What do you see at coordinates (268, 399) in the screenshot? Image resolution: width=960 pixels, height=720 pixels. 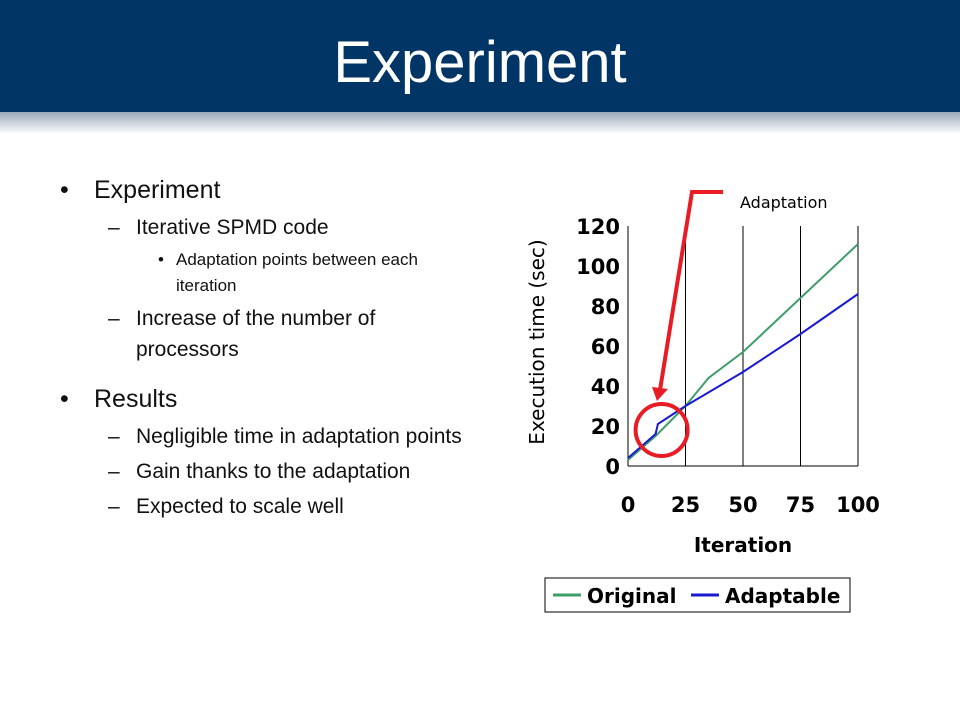 I see `bullet-level-1: • Results` at bounding box center [268, 399].